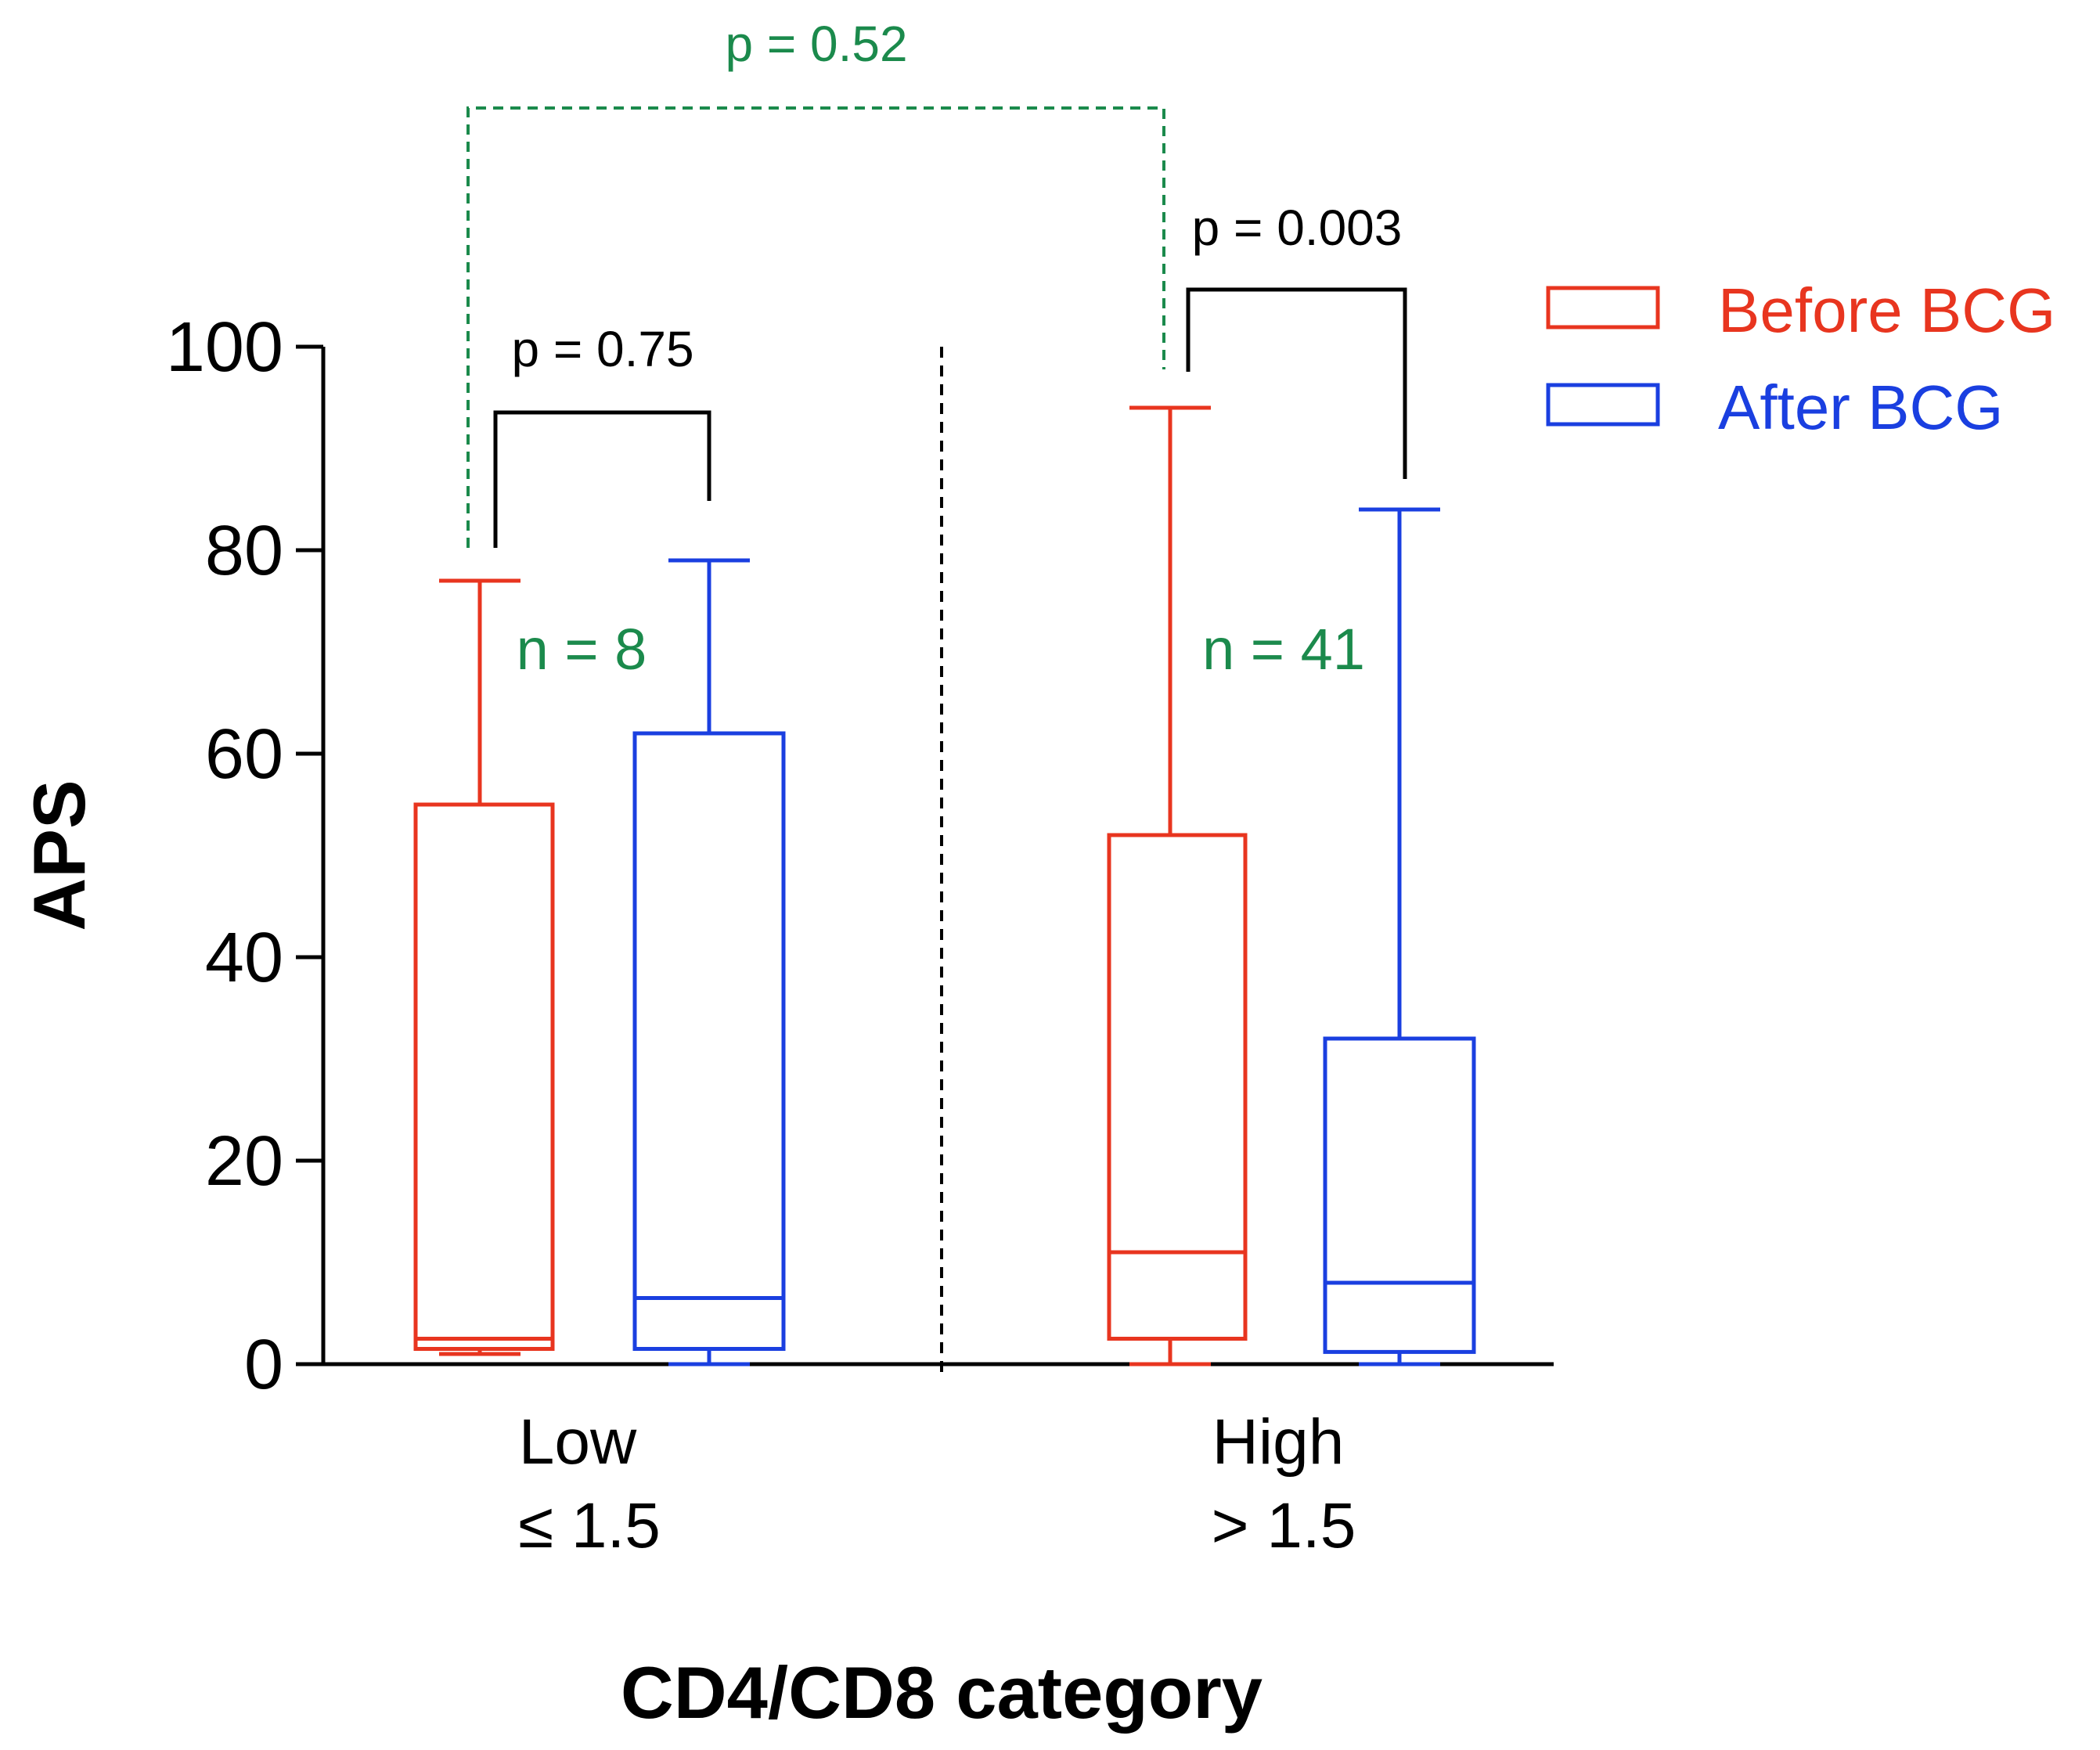 The width and height of the screenshot is (2100, 1750). Describe the element at coordinates (1283, 649) in the screenshot. I see `n-label-high: n = 41` at that location.